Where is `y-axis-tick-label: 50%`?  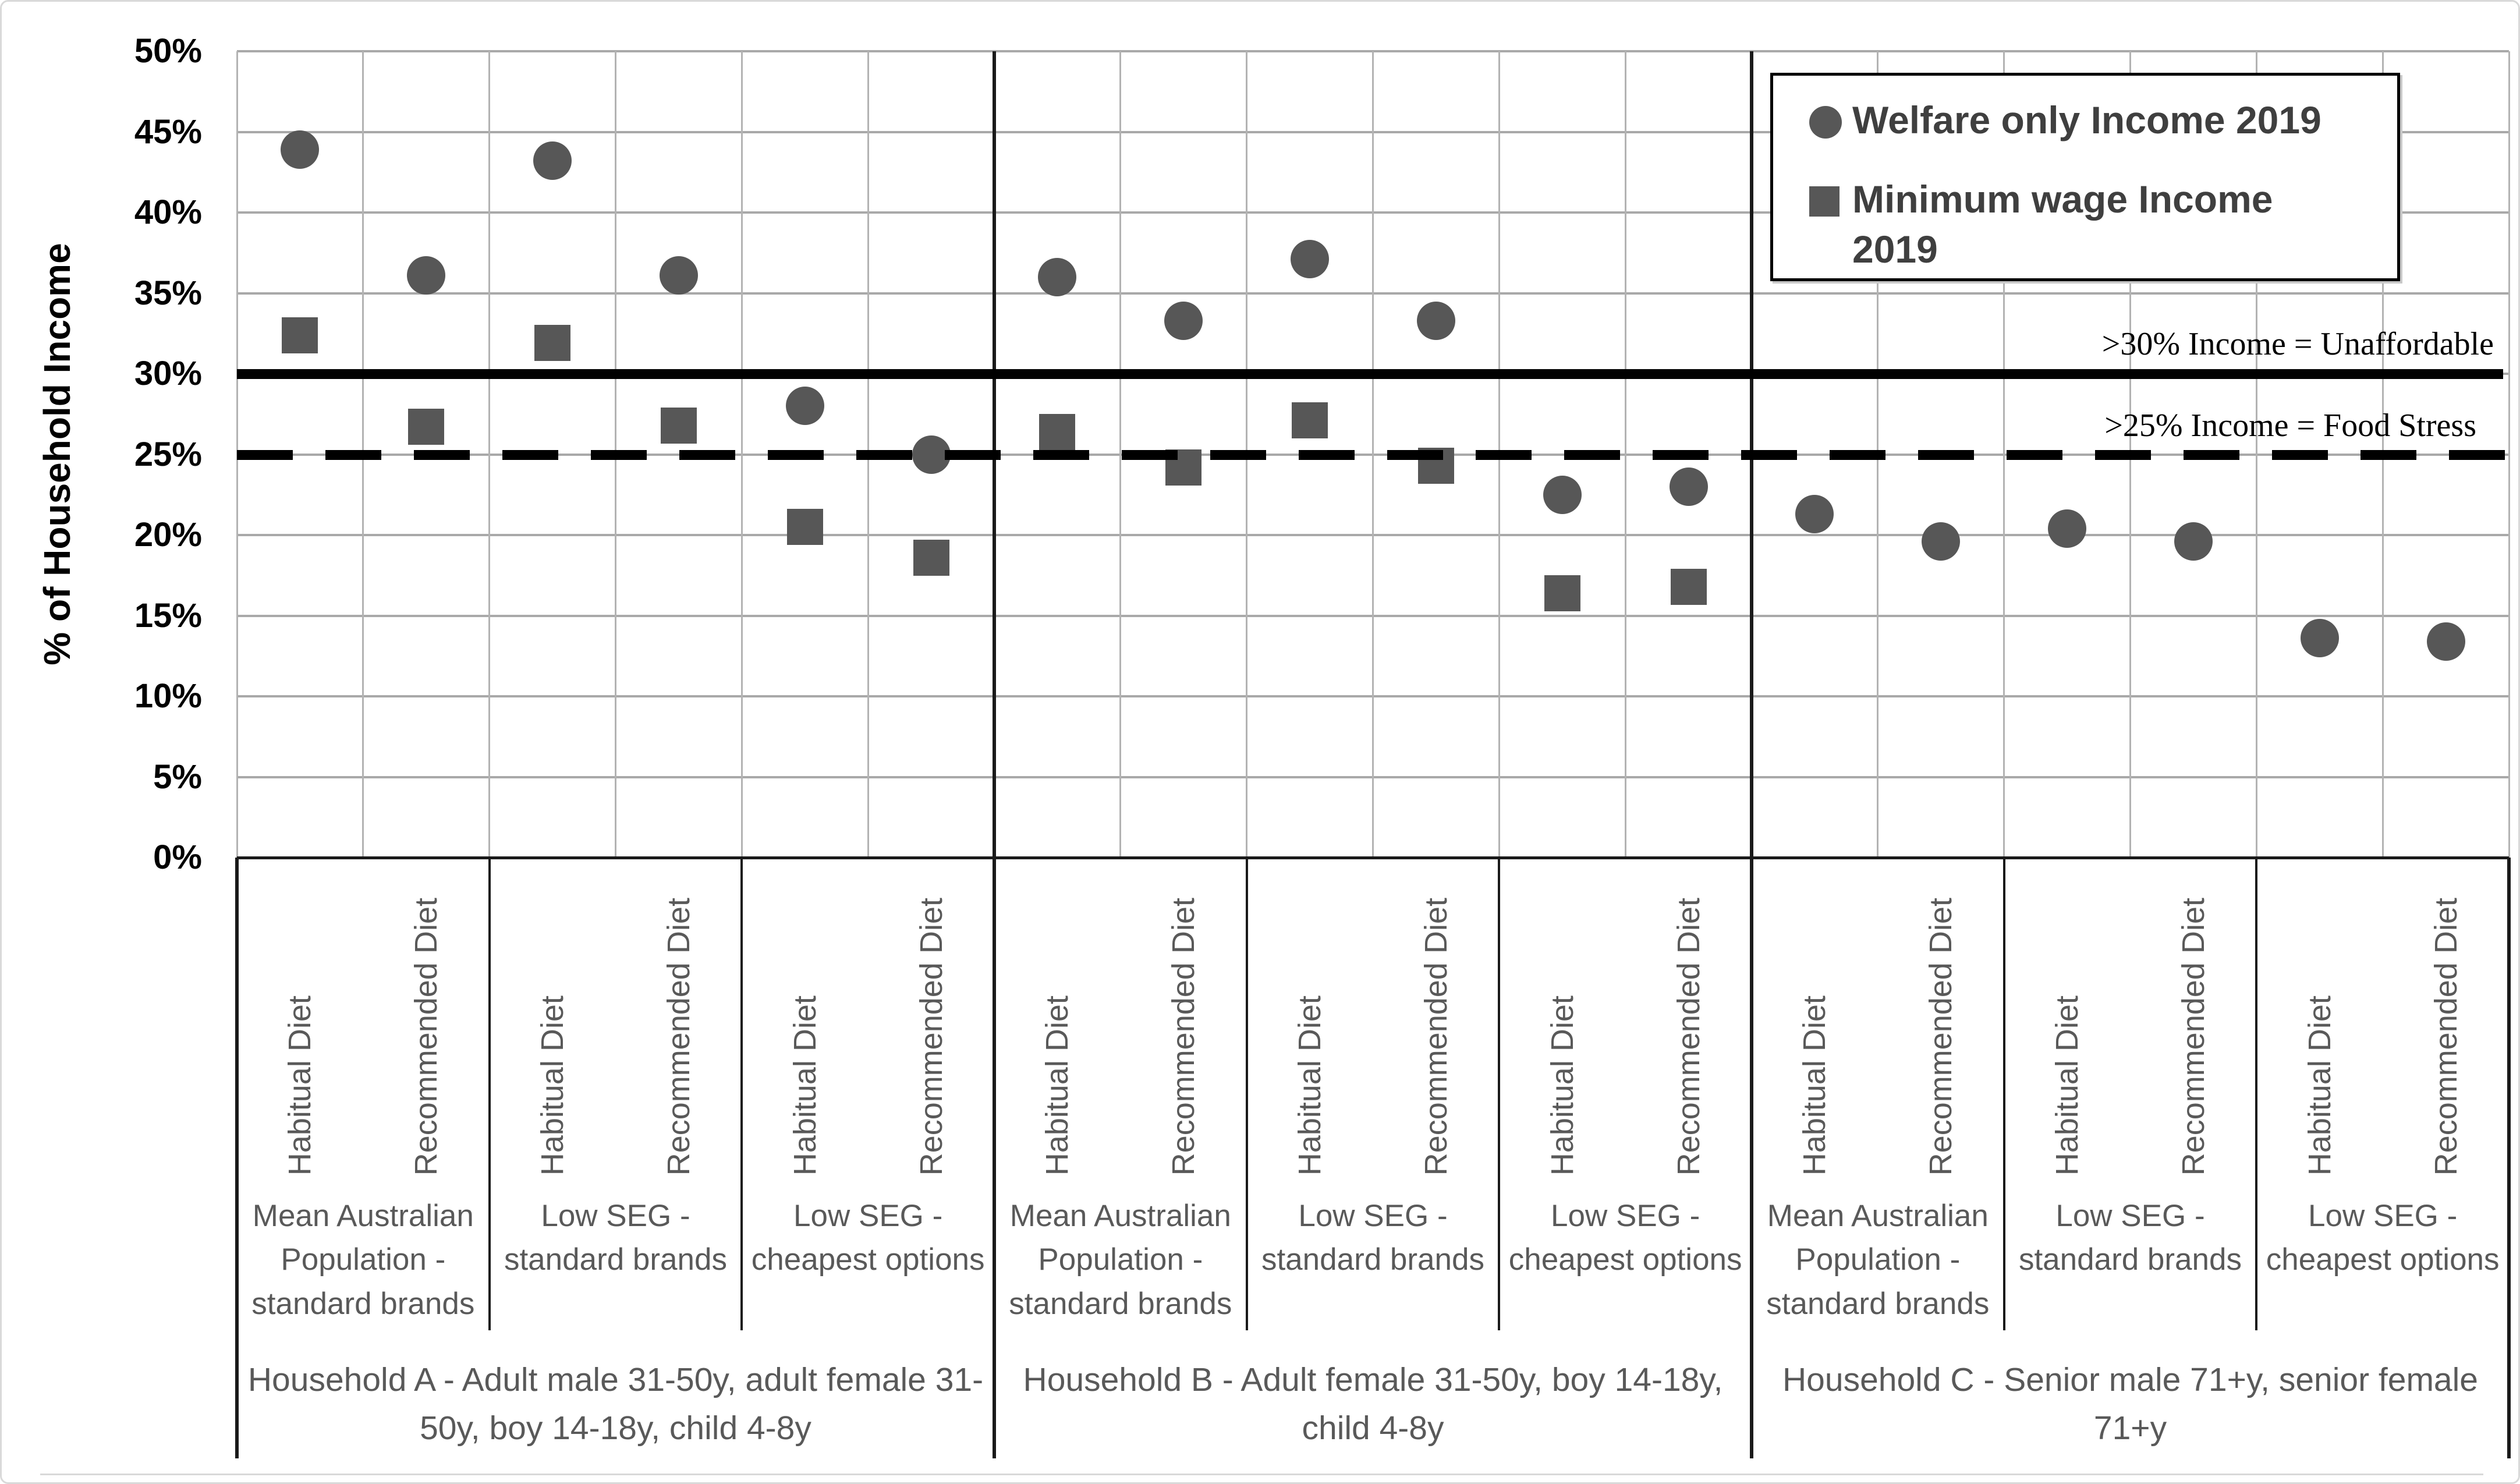
y-axis-tick-label: 50% is located at coordinates (168, 51).